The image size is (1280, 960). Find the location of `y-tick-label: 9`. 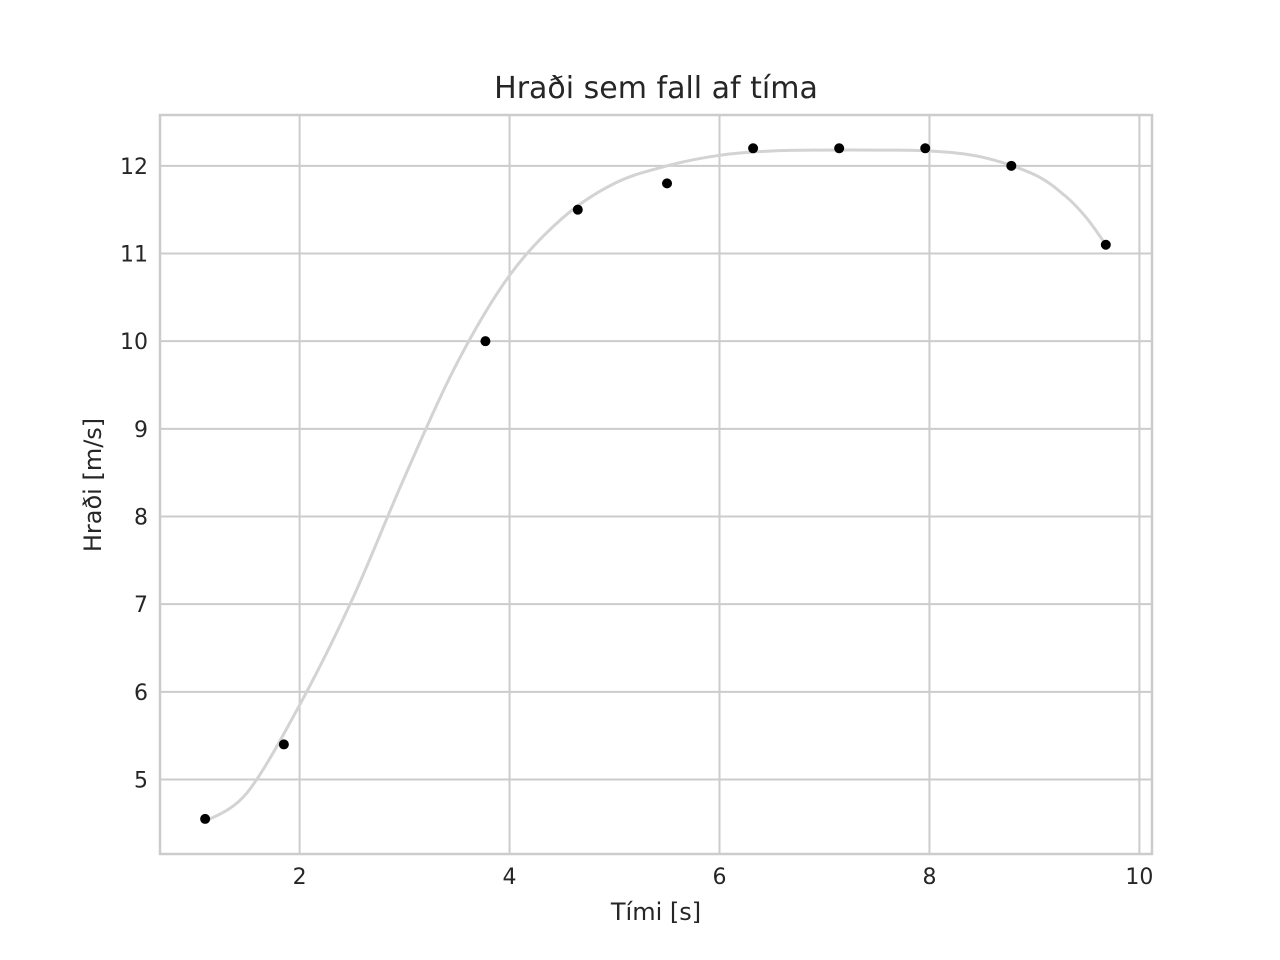

y-tick-label: 9 is located at coordinates (141, 430).